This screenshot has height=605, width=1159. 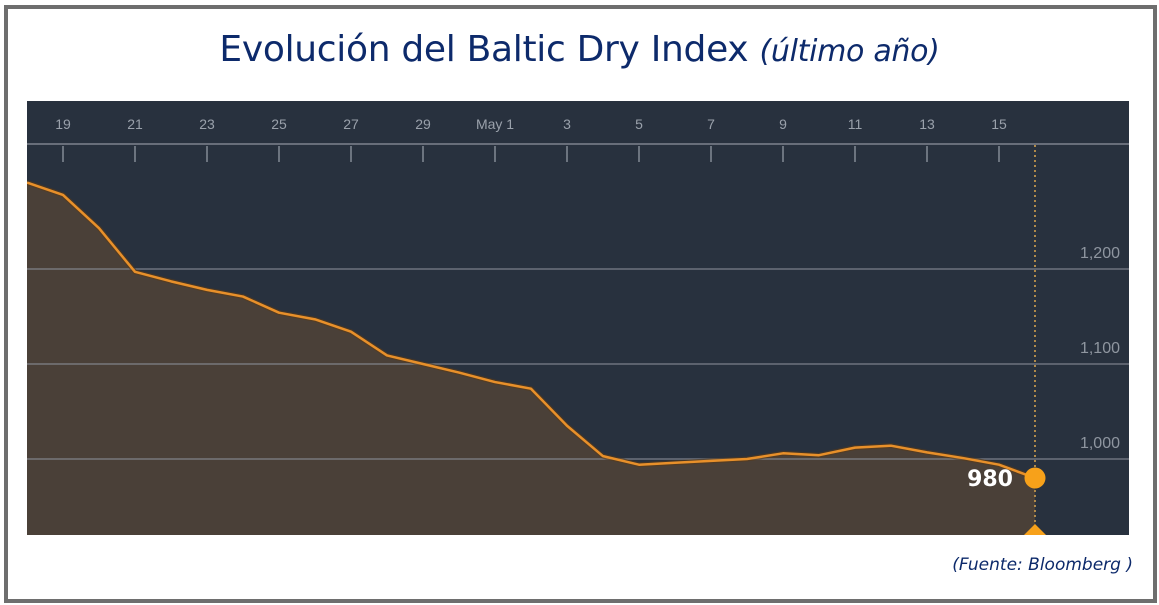 What do you see at coordinates (1035, 529) in the screenshot?
I see `x-position-marker` at bounding box center [1035, 529].